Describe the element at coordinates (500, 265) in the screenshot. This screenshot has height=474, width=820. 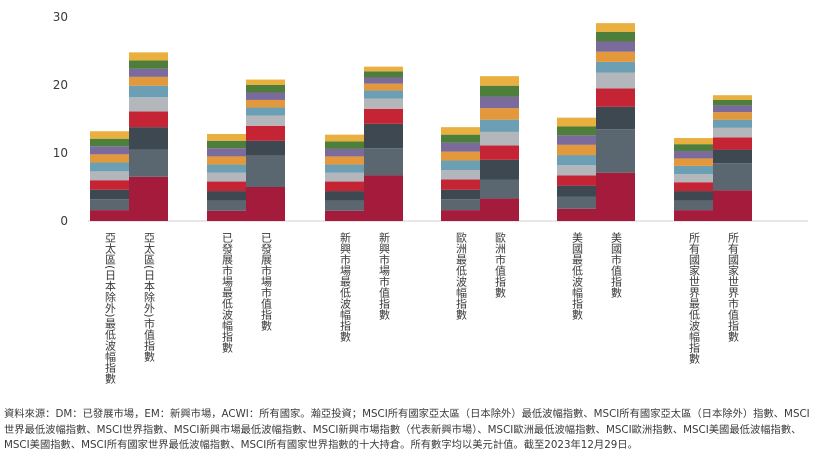
I see `x-tick-label: 歐洲市值指數` at that location.